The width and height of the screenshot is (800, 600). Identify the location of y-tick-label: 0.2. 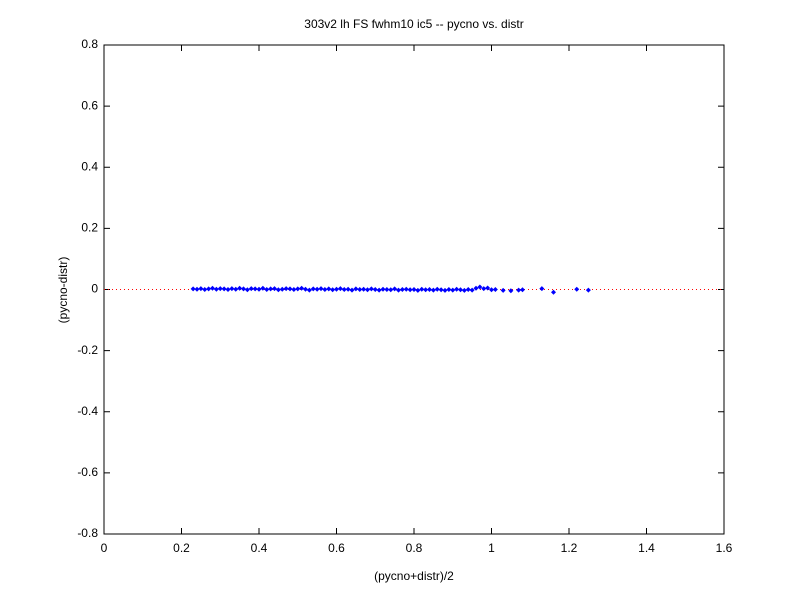
(89, 228).